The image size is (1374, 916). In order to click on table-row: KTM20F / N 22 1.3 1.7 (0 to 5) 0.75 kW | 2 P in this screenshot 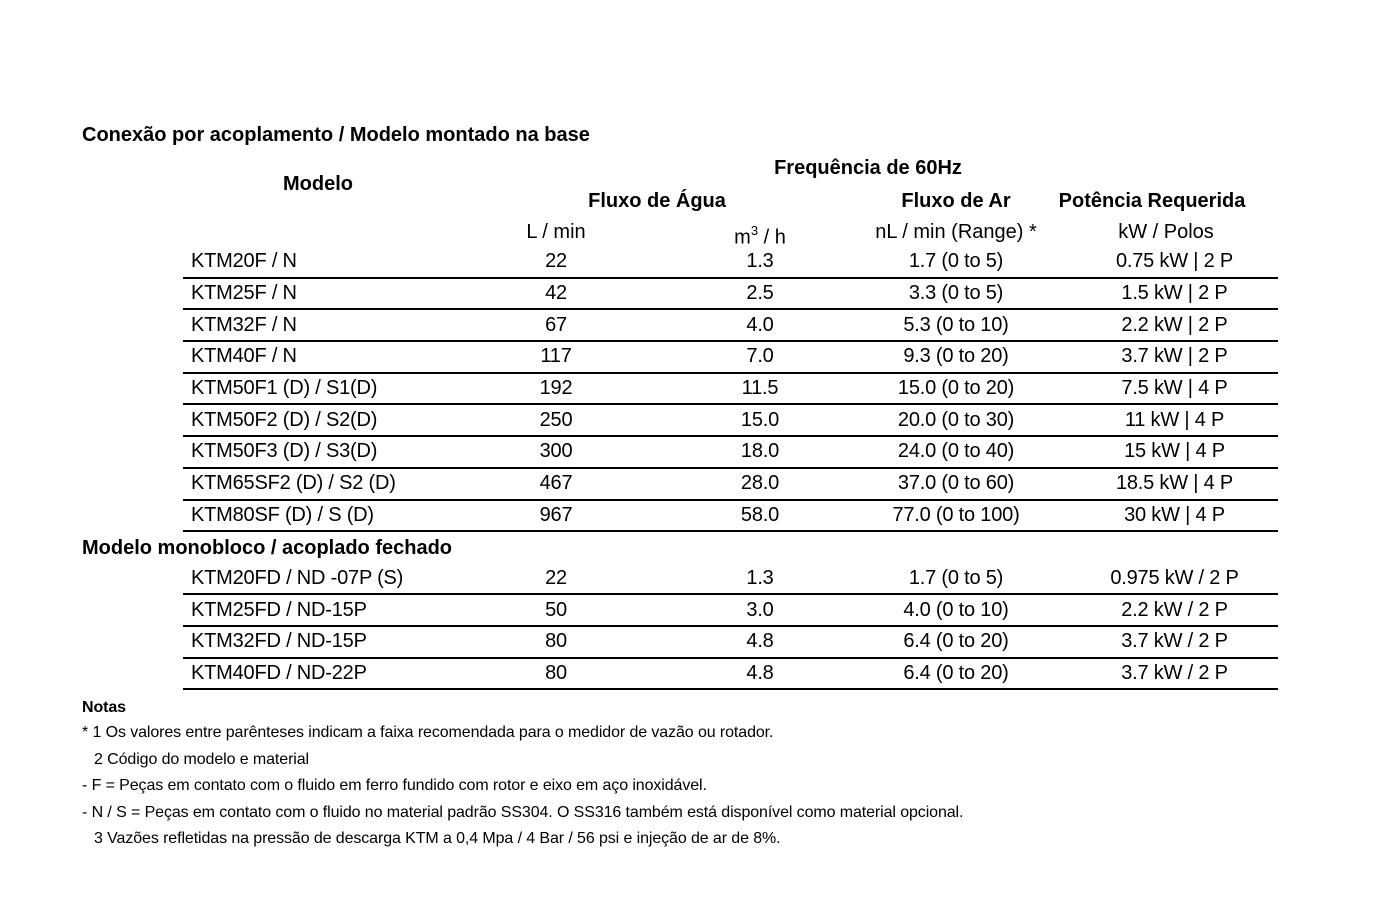, I will do `click(730, 263)`.